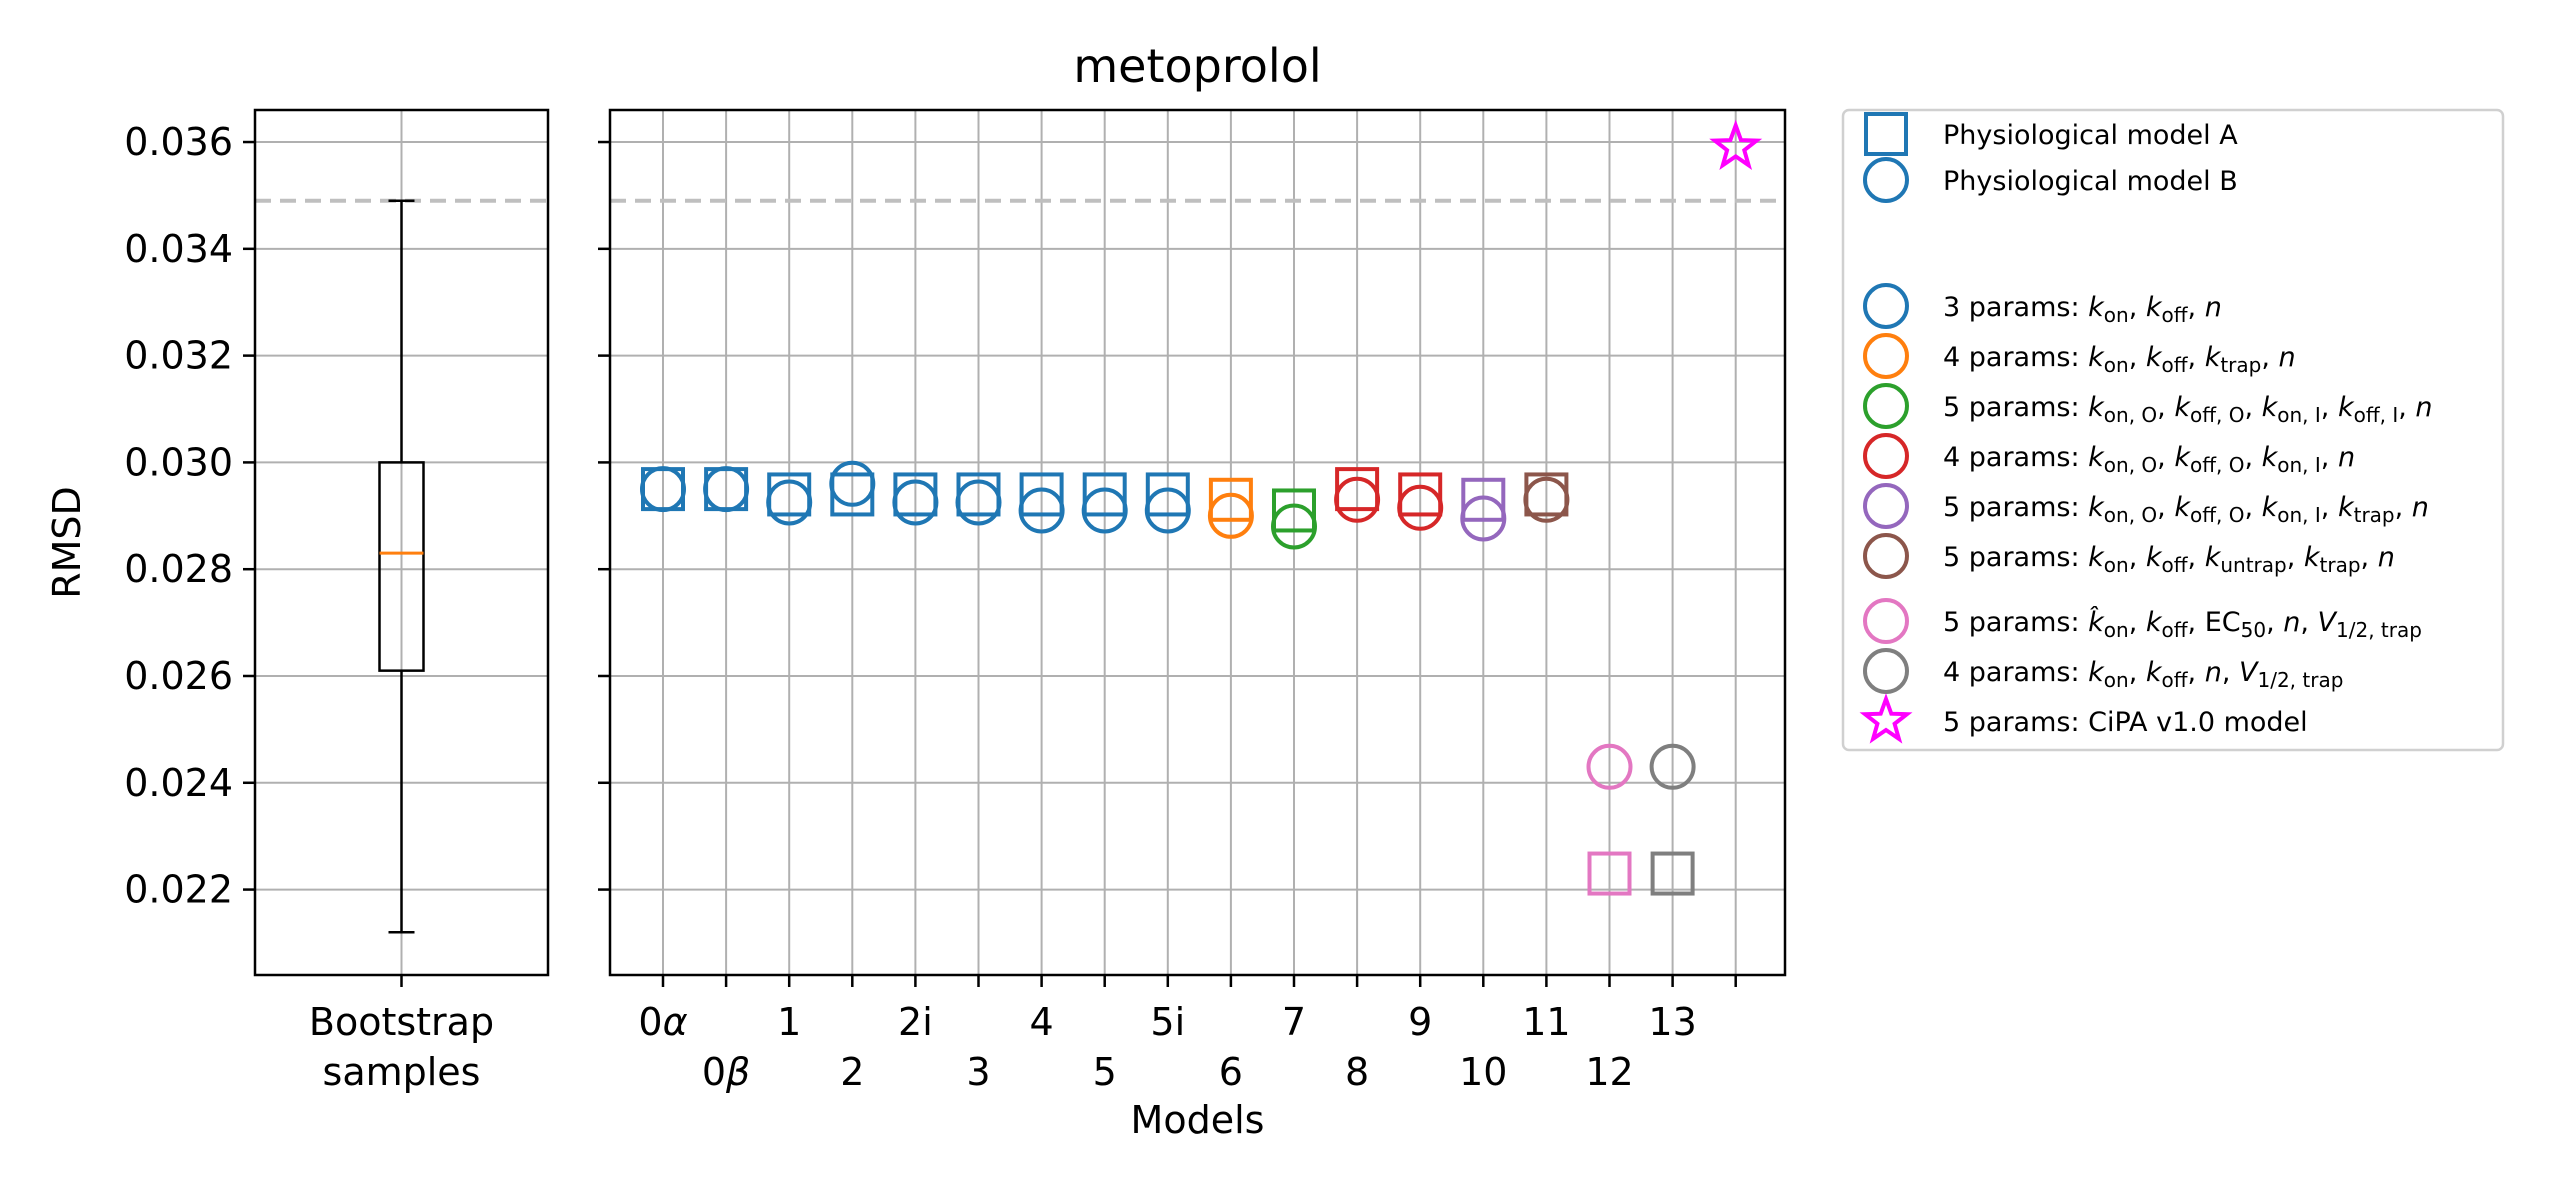  I want to click on legend-label: 5 params: CiPA v1.0 model, so click(2125, 722).